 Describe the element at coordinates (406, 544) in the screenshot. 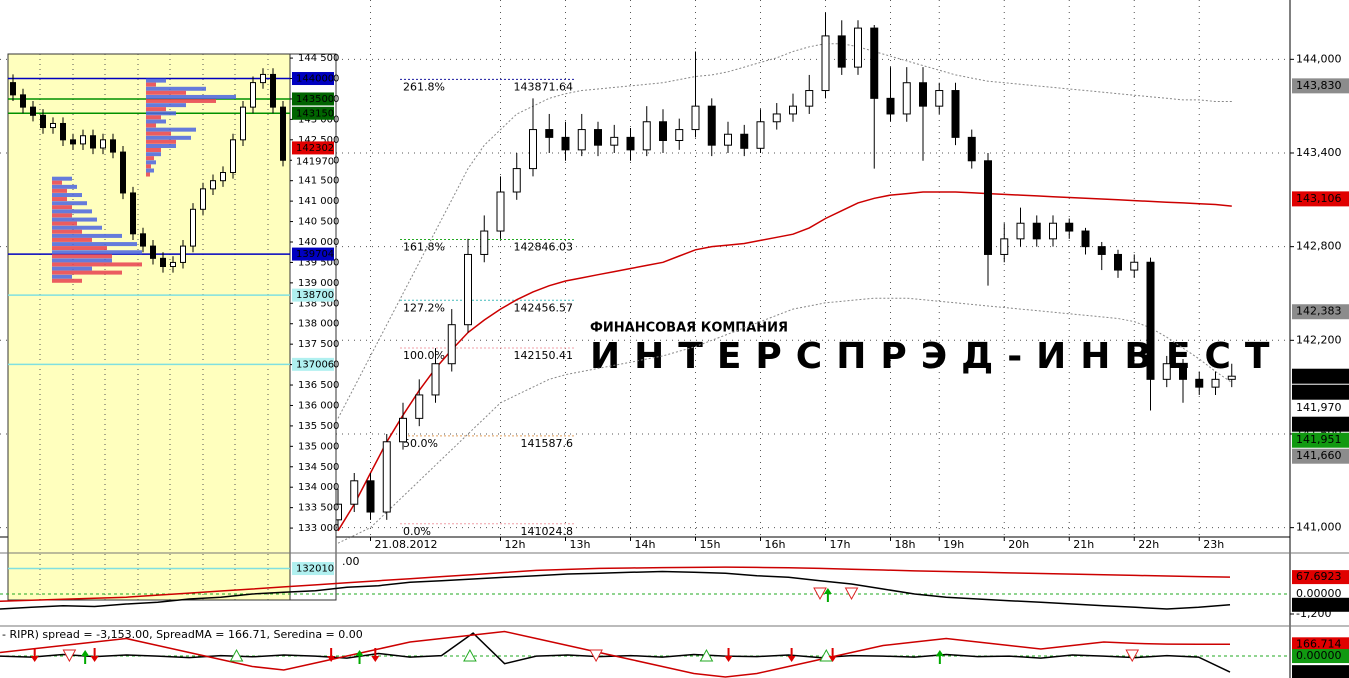

I see `x-tick-label: 21.08.2012` at that location.